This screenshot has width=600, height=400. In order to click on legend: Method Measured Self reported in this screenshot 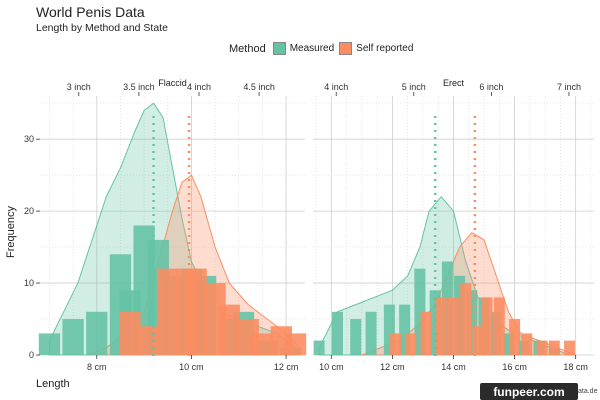, I will do `click(321, 48)`.